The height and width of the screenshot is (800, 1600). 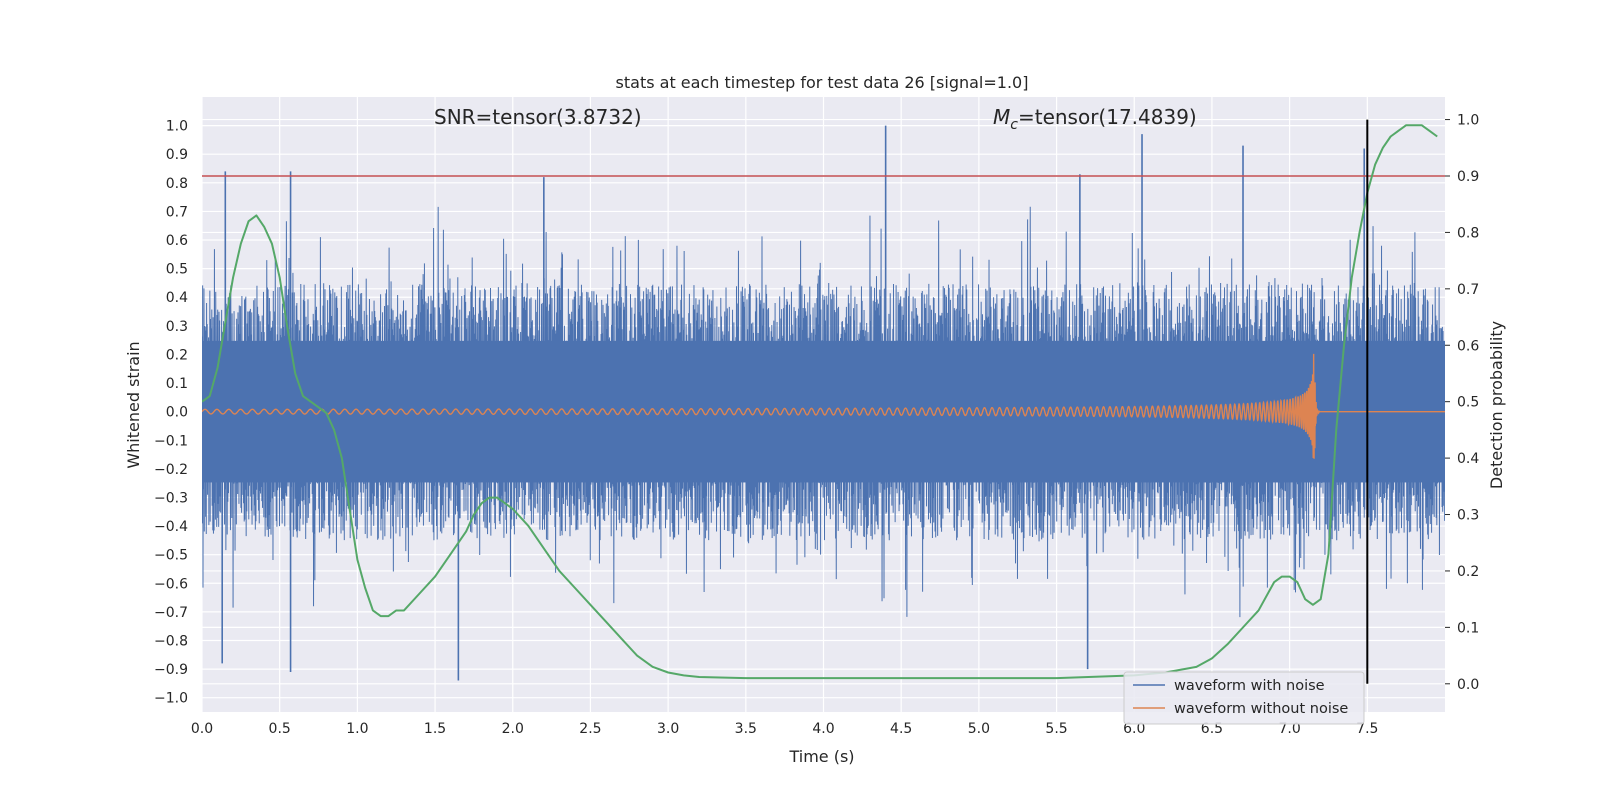 What do you see at coordinates (538, 117) in the screenshot?
I see `snr-annotation: SNR=tensor(3.8732)` at bounding box center [538, 117].